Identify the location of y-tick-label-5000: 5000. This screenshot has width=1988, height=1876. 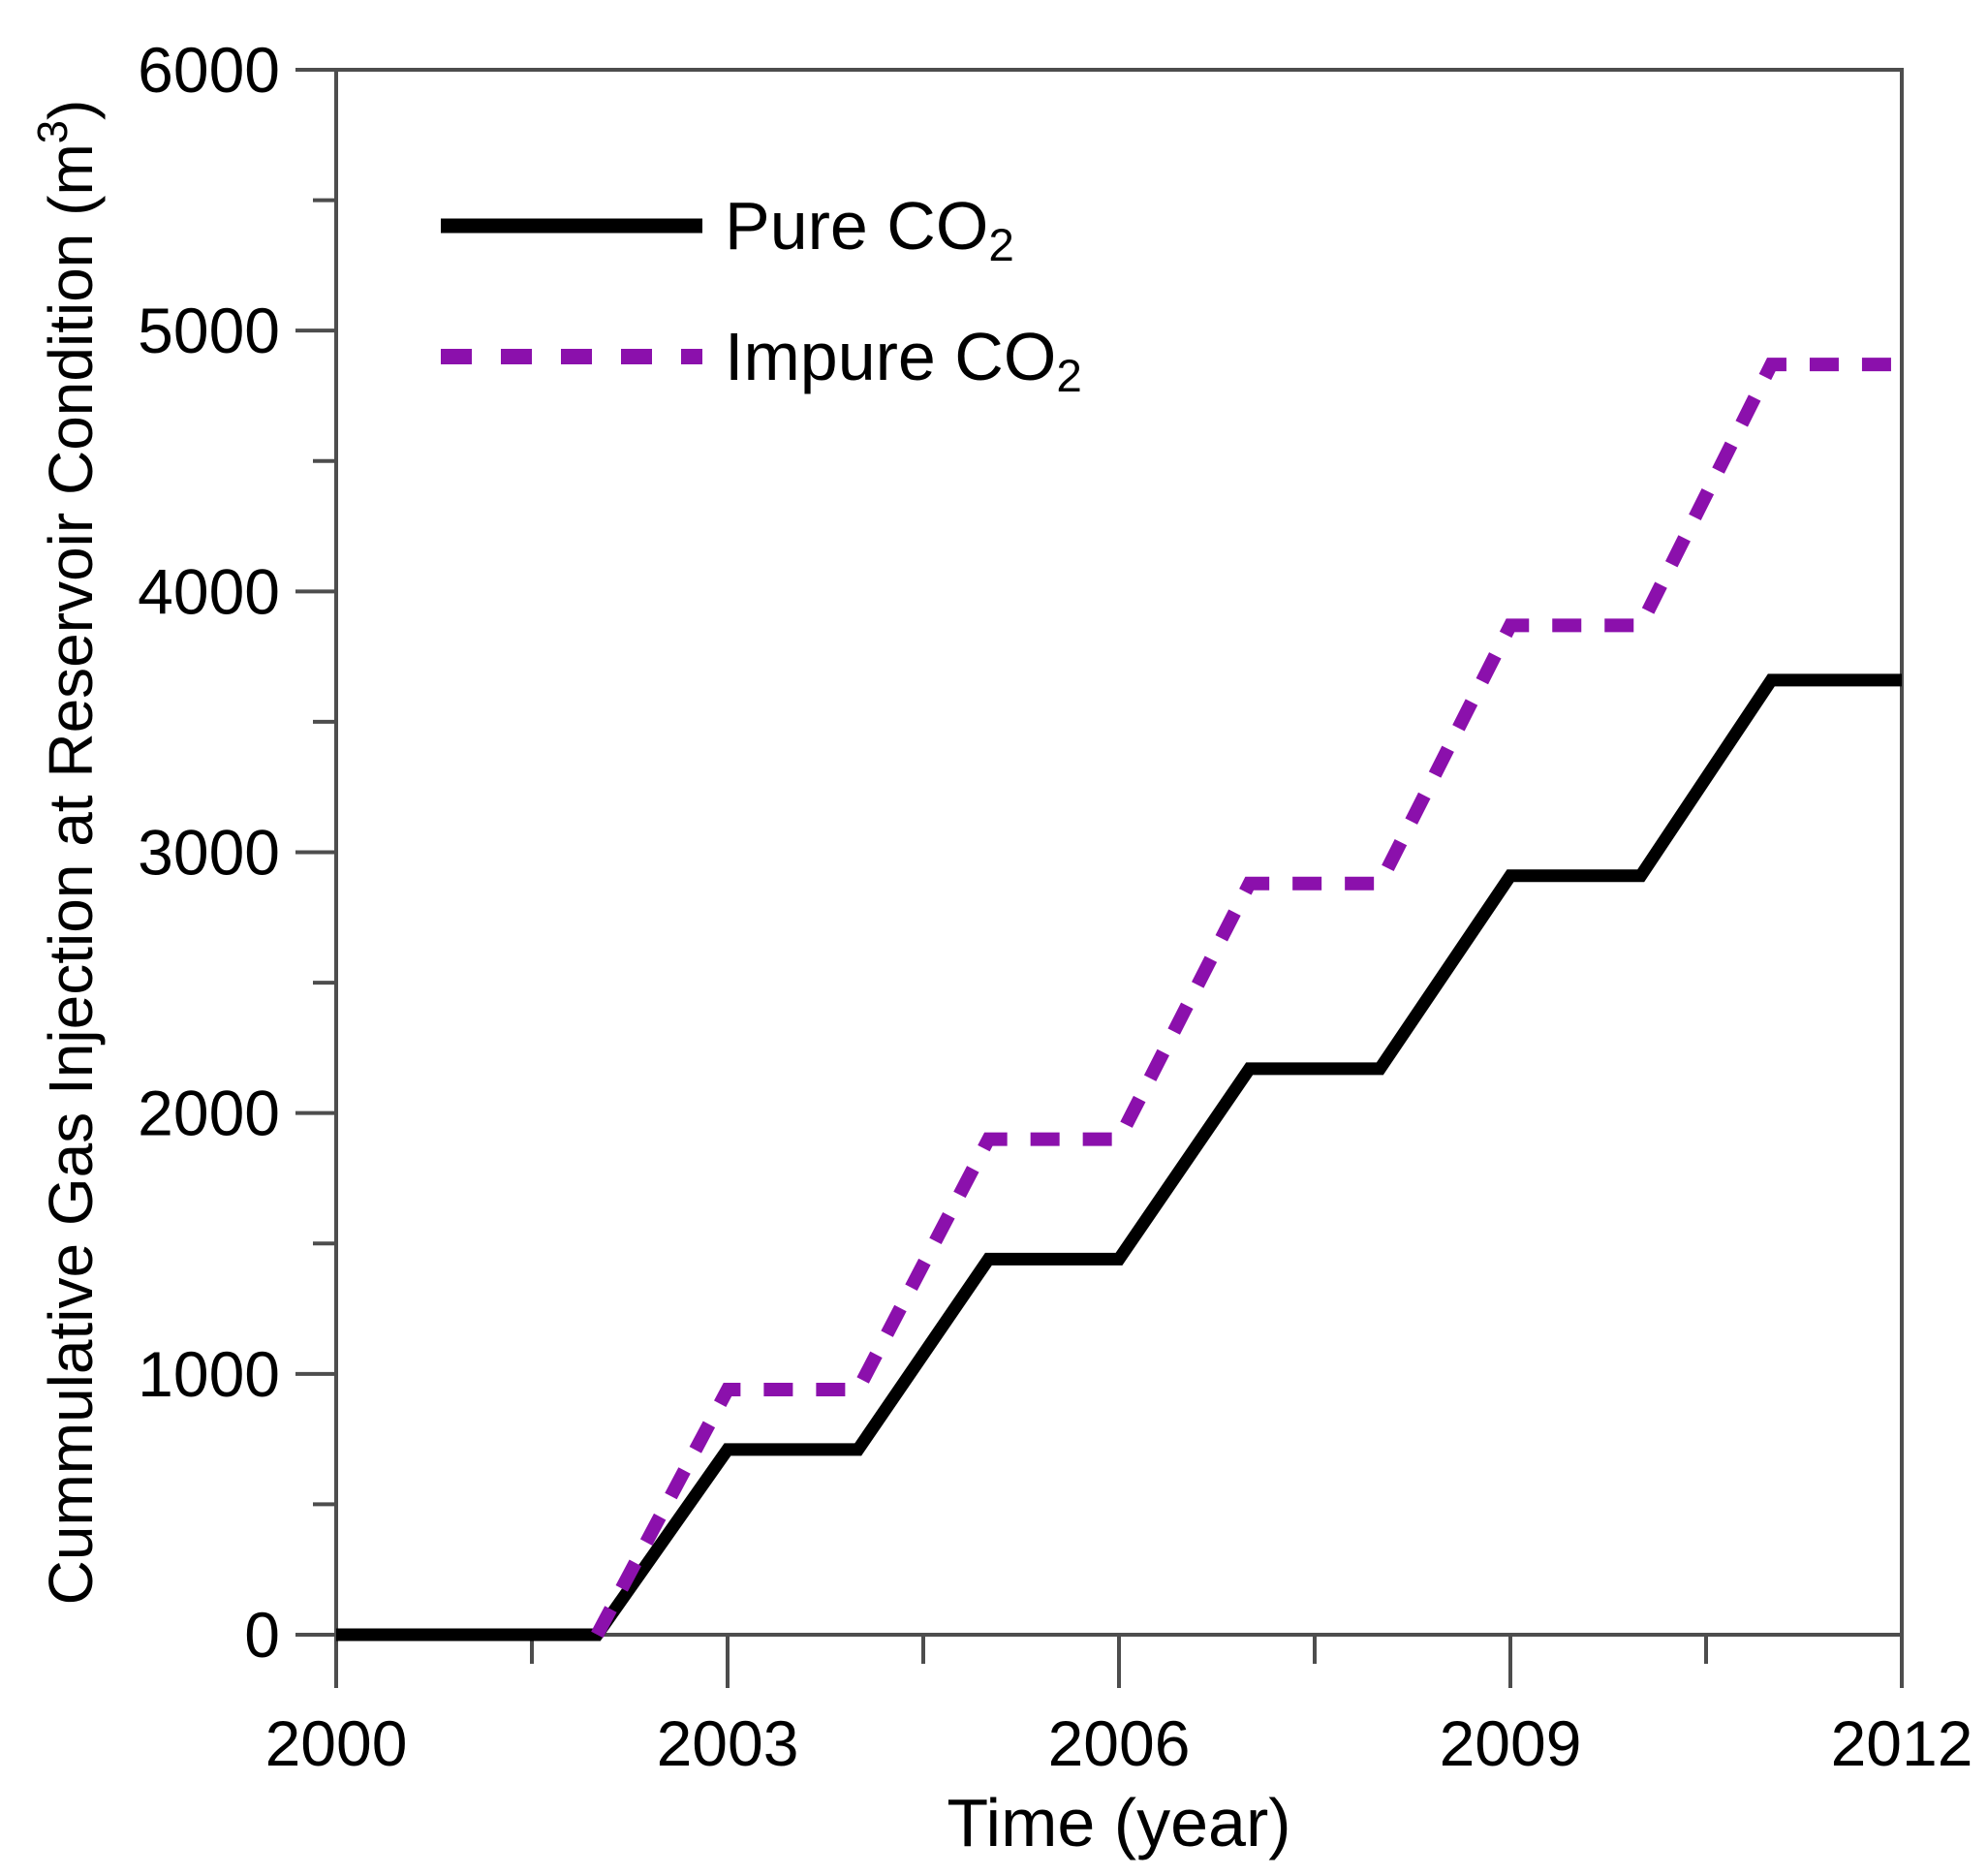
(209, 330).